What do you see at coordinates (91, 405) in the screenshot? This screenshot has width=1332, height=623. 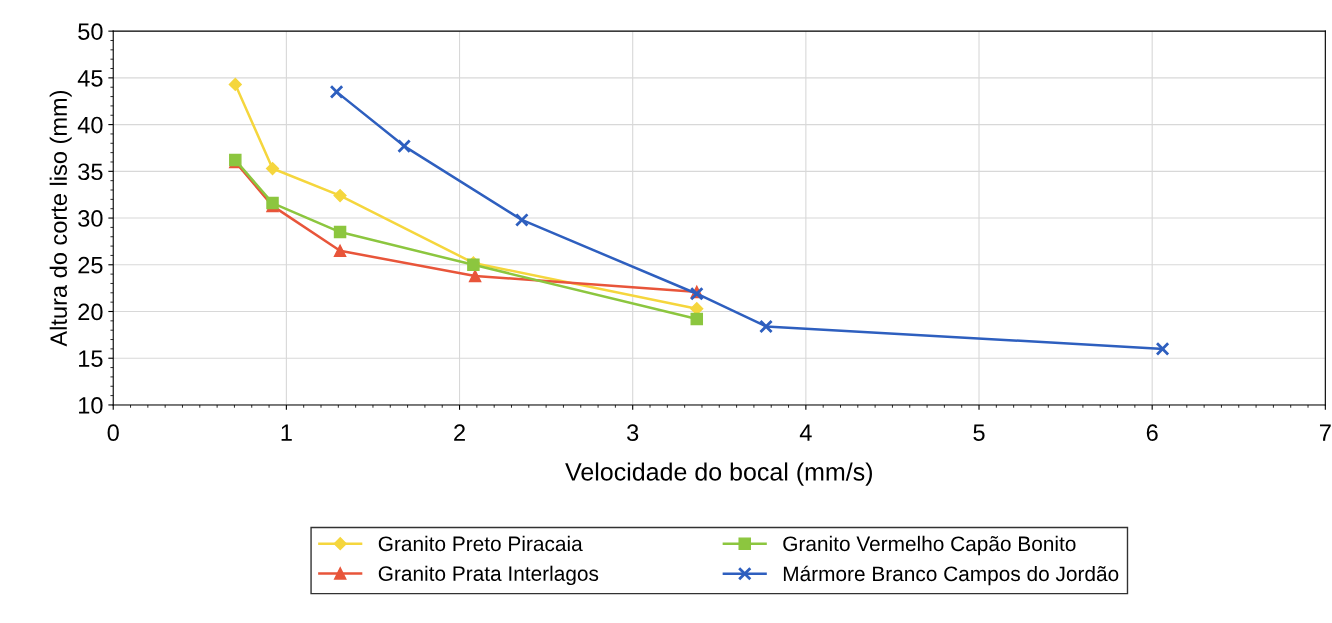 I see `y-tick-label: 10` at bounding box center [91, 405].